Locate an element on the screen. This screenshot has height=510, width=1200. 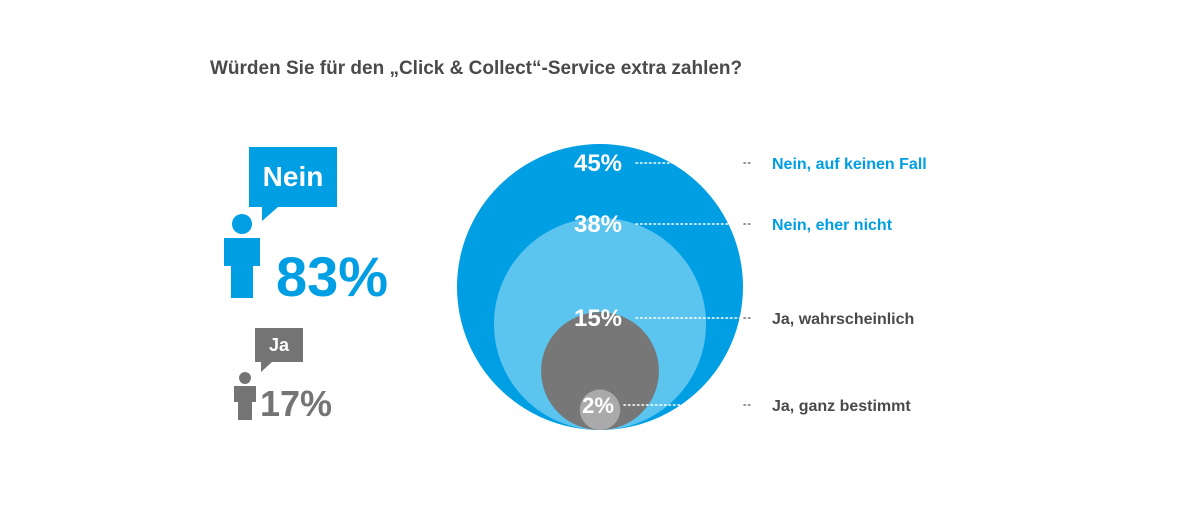
segment-category-label: Ja, ganz bestimmt is located at coordinates (841, 406).